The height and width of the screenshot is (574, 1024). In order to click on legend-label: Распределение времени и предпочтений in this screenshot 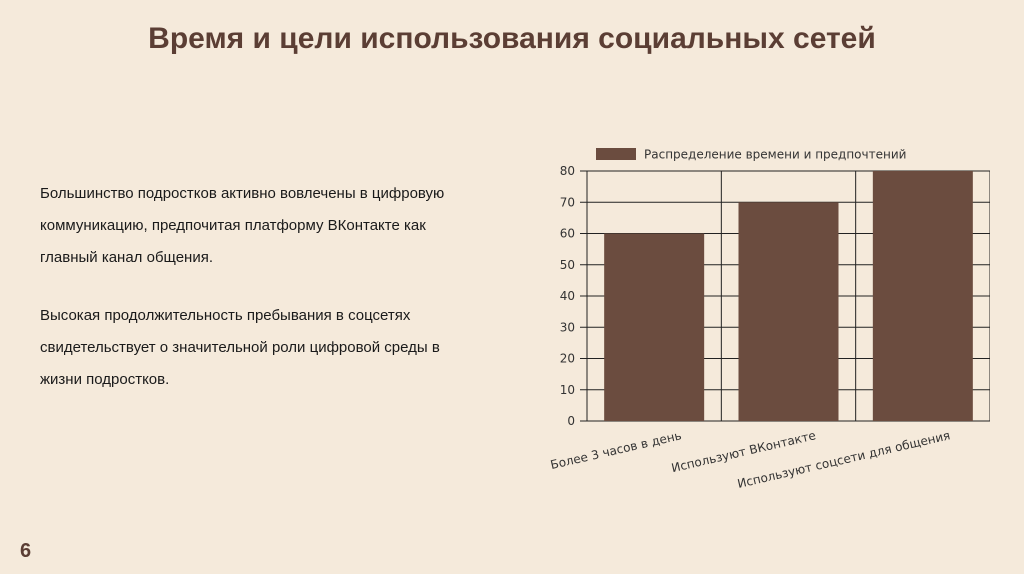, I will do `click(775, 155)`.